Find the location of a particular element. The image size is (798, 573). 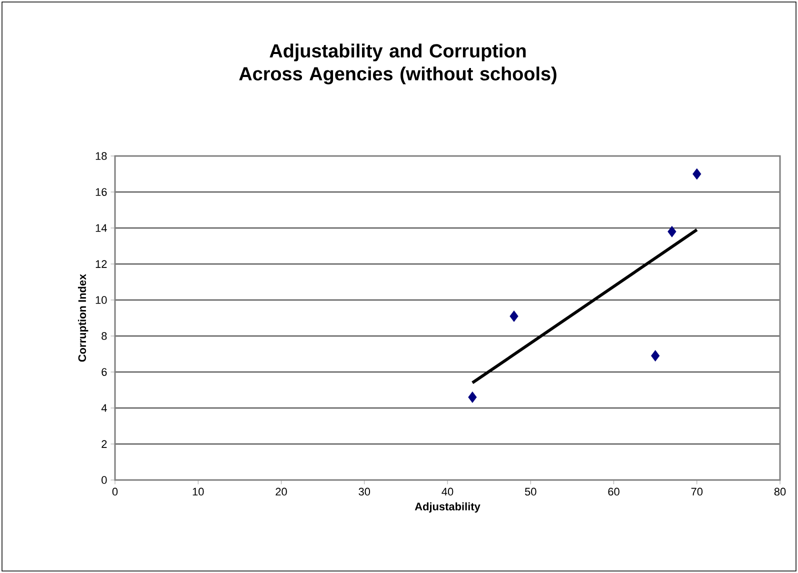

y-tick-label: 10 is located at coordinates (101, 300).